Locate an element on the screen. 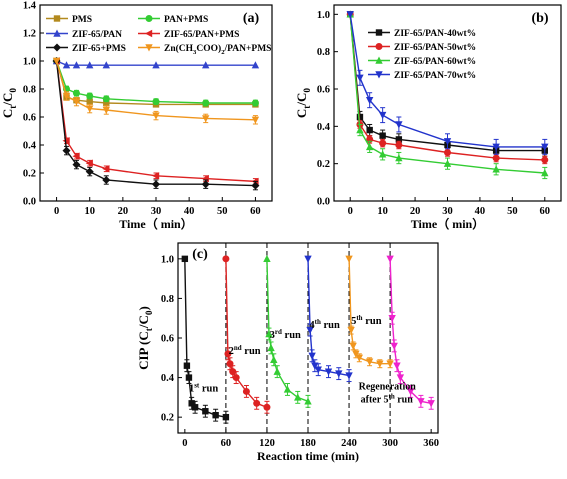 The height and width of the screenshot is (479, 567). x-tick-label: 60 is located at coordinates (255, 211).